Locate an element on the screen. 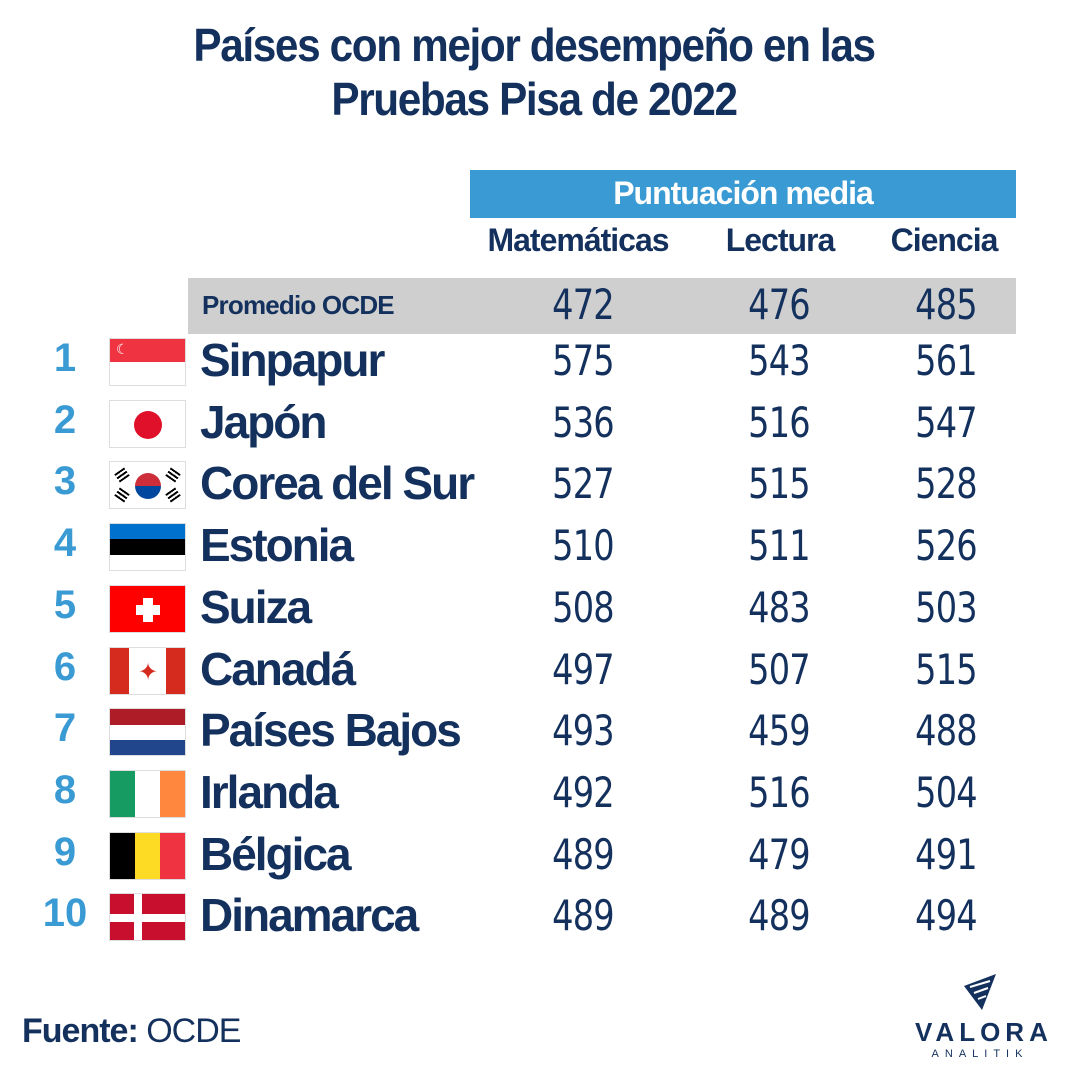  rank: 6 is located at coordinates (65, 666).